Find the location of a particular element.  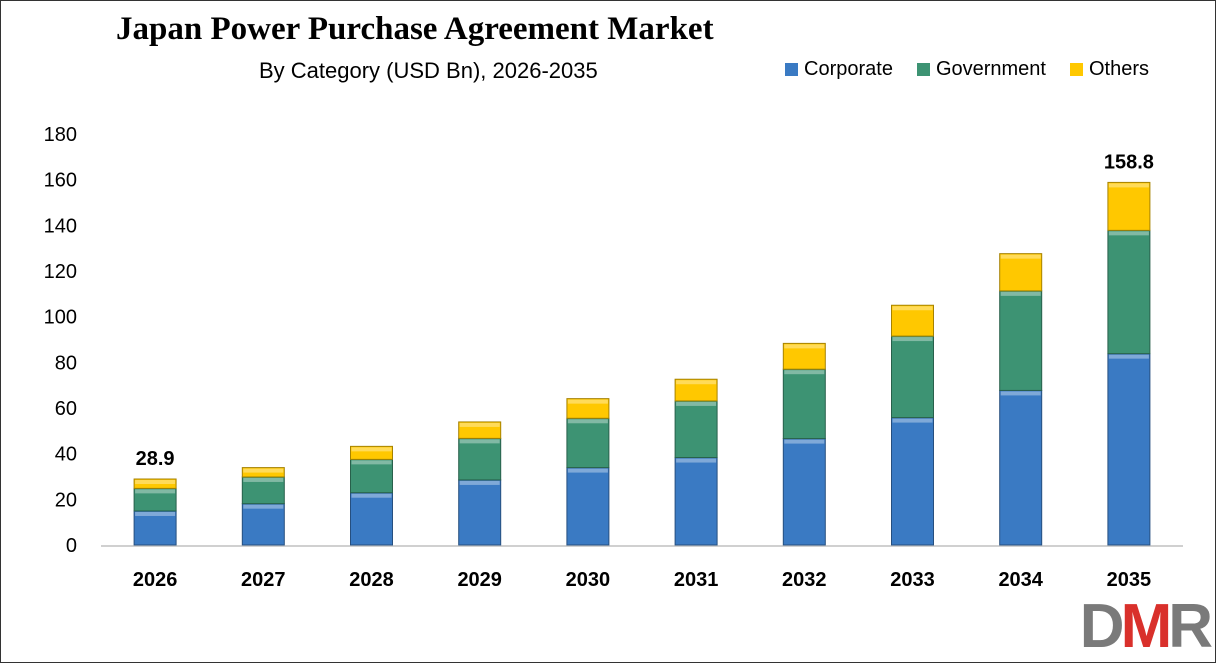

y-tick-label: 140 is located at coordinates (60, 226).